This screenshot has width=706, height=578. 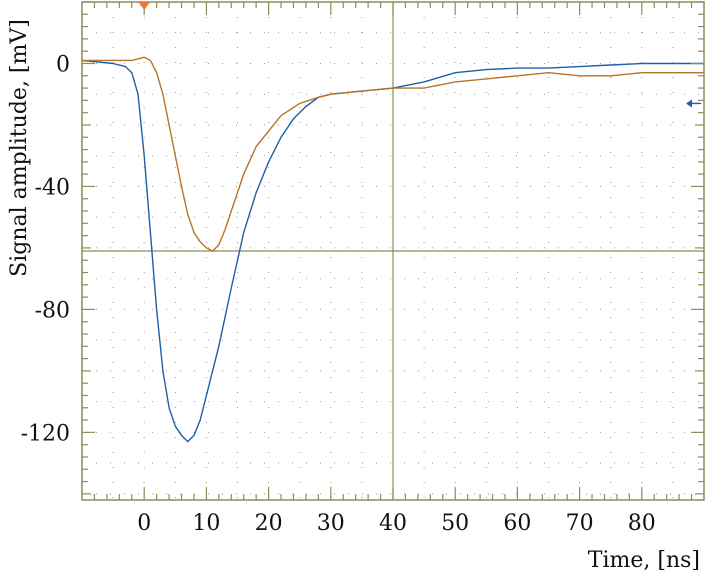 I want to click on y-tick-label: -40, so click(x=52, y=187).